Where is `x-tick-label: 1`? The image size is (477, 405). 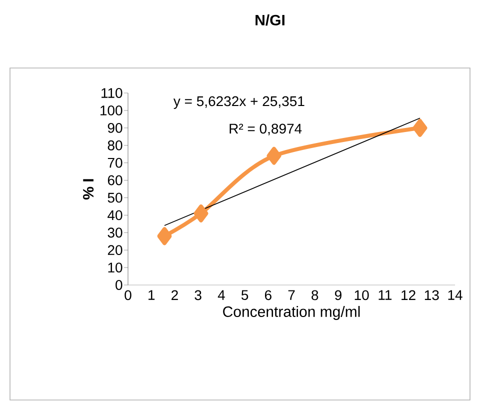 x-tick-label: 1 is located at coordinates (151, 295).